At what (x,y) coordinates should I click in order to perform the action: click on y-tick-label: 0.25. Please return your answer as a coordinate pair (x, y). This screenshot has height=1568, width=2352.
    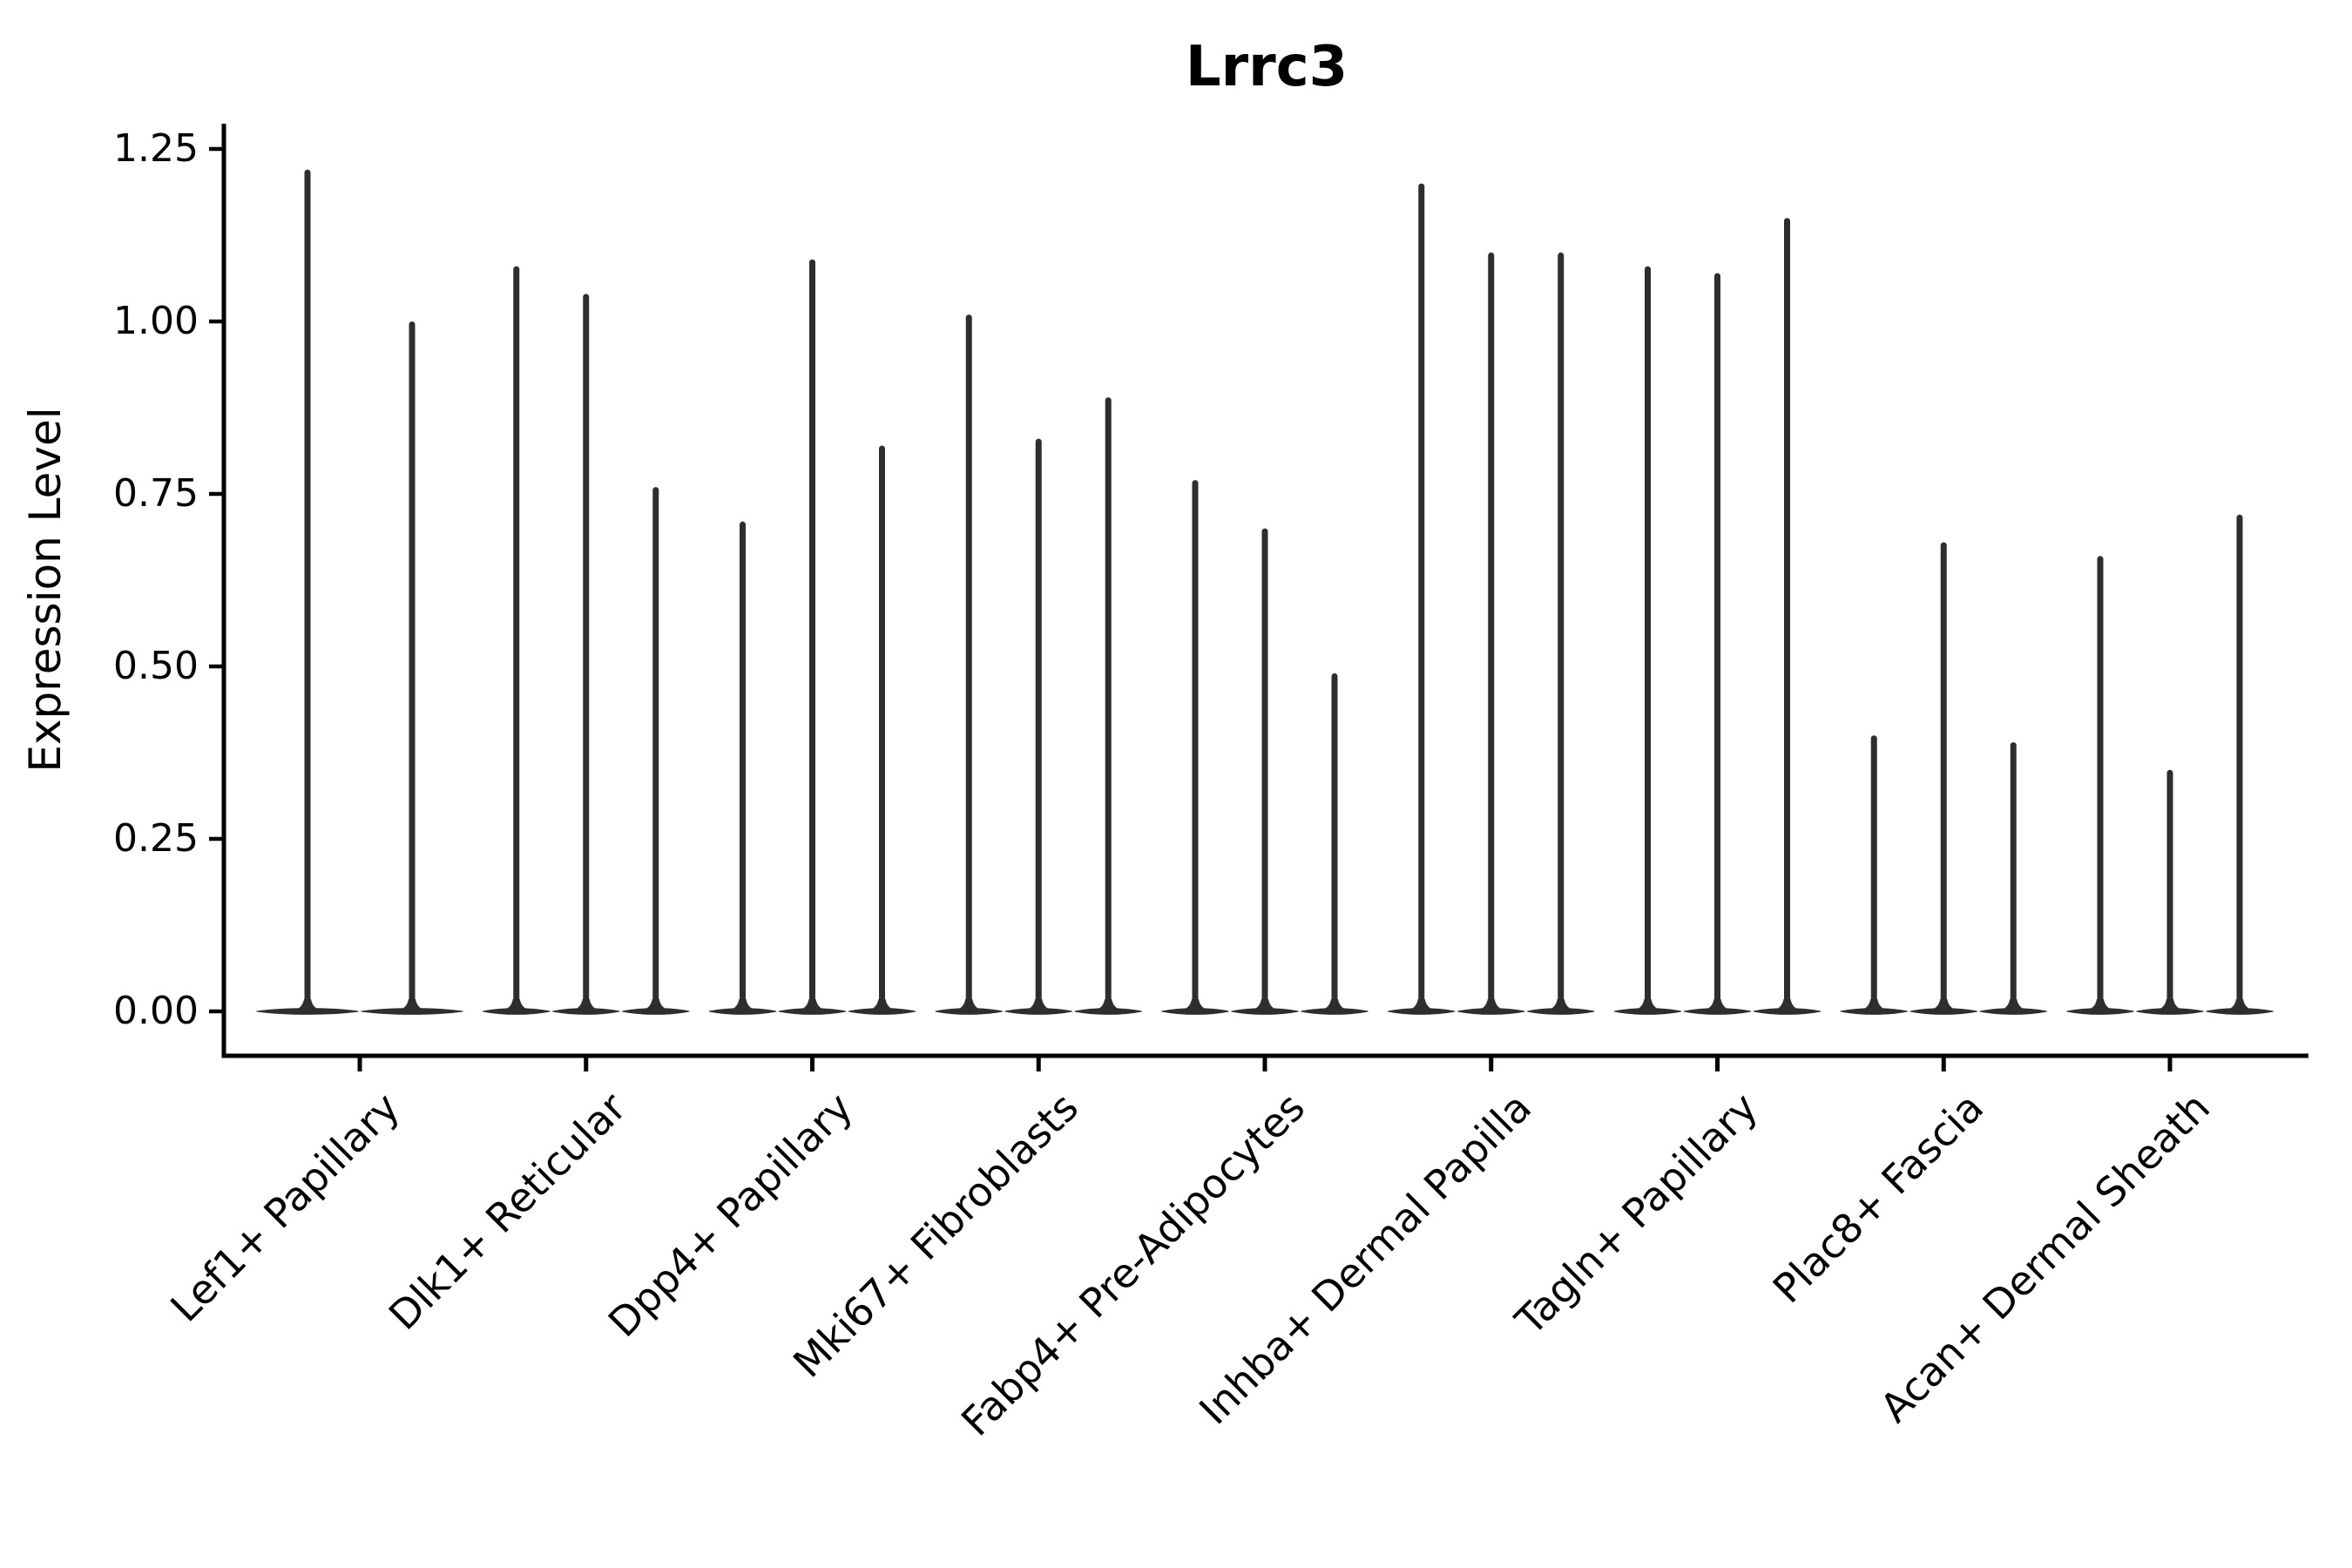
    Looking at the image, I should click on (156, 839).